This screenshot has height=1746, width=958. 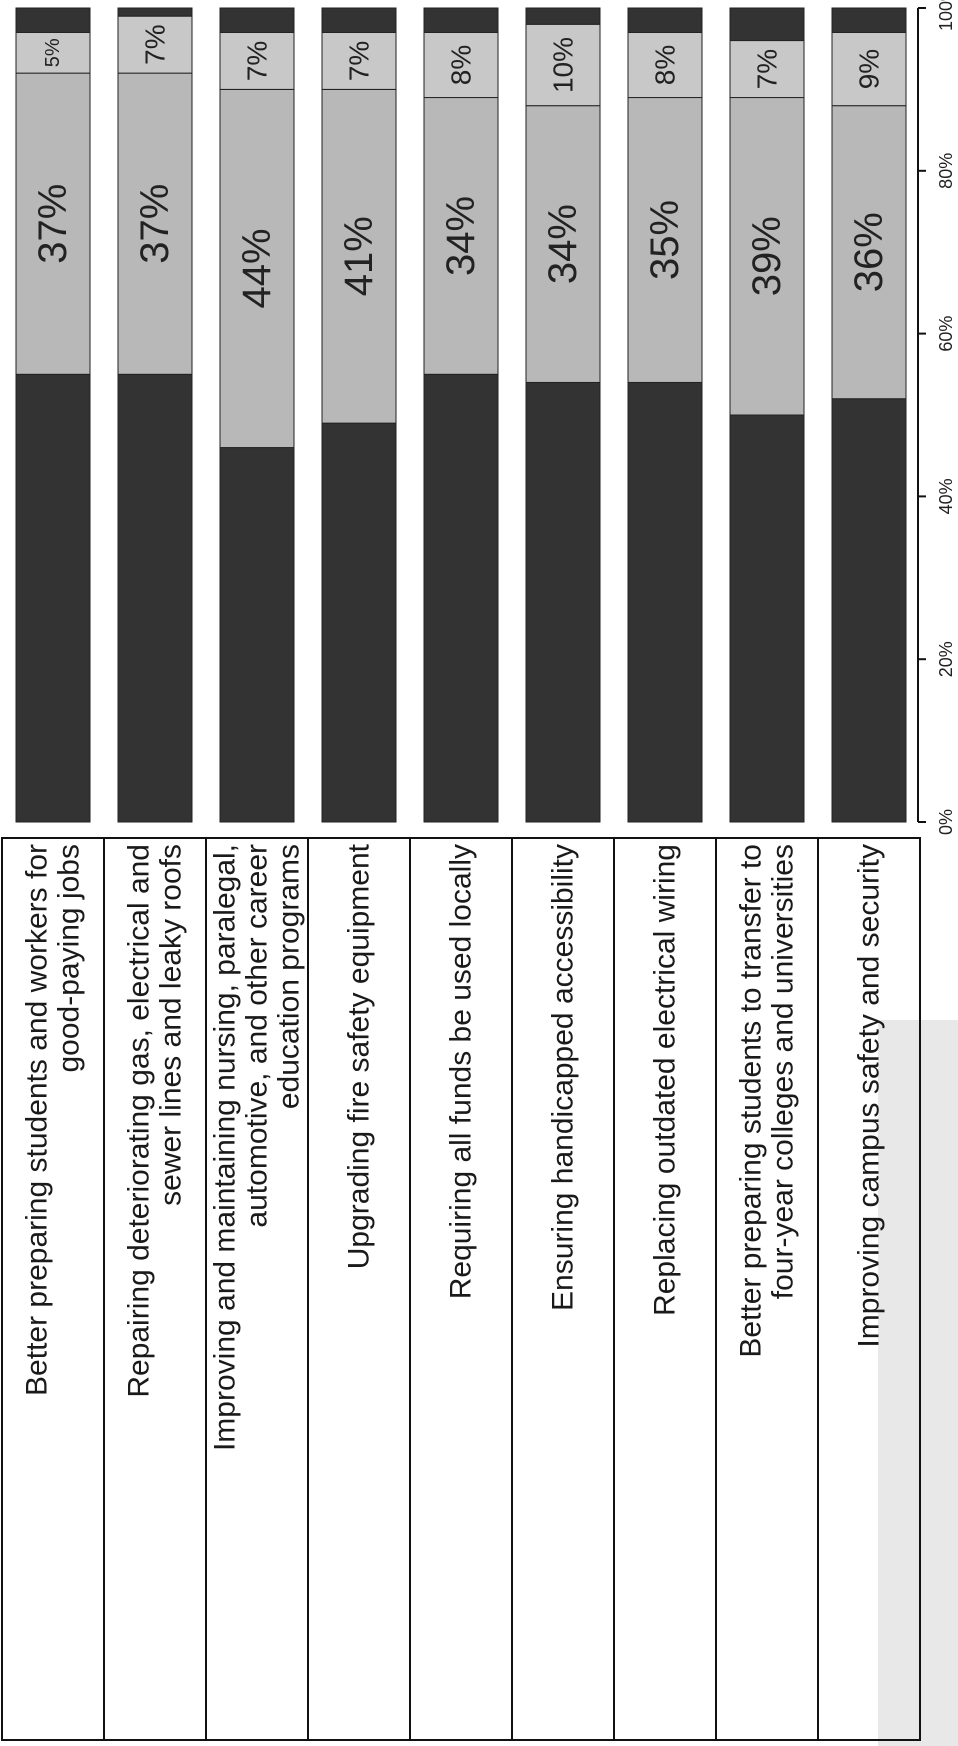 What do you see at coordinates (869, 1096) in the screenshot?
I see `category-label: Improving campus safety and security` at bounding box center [869, 1096].